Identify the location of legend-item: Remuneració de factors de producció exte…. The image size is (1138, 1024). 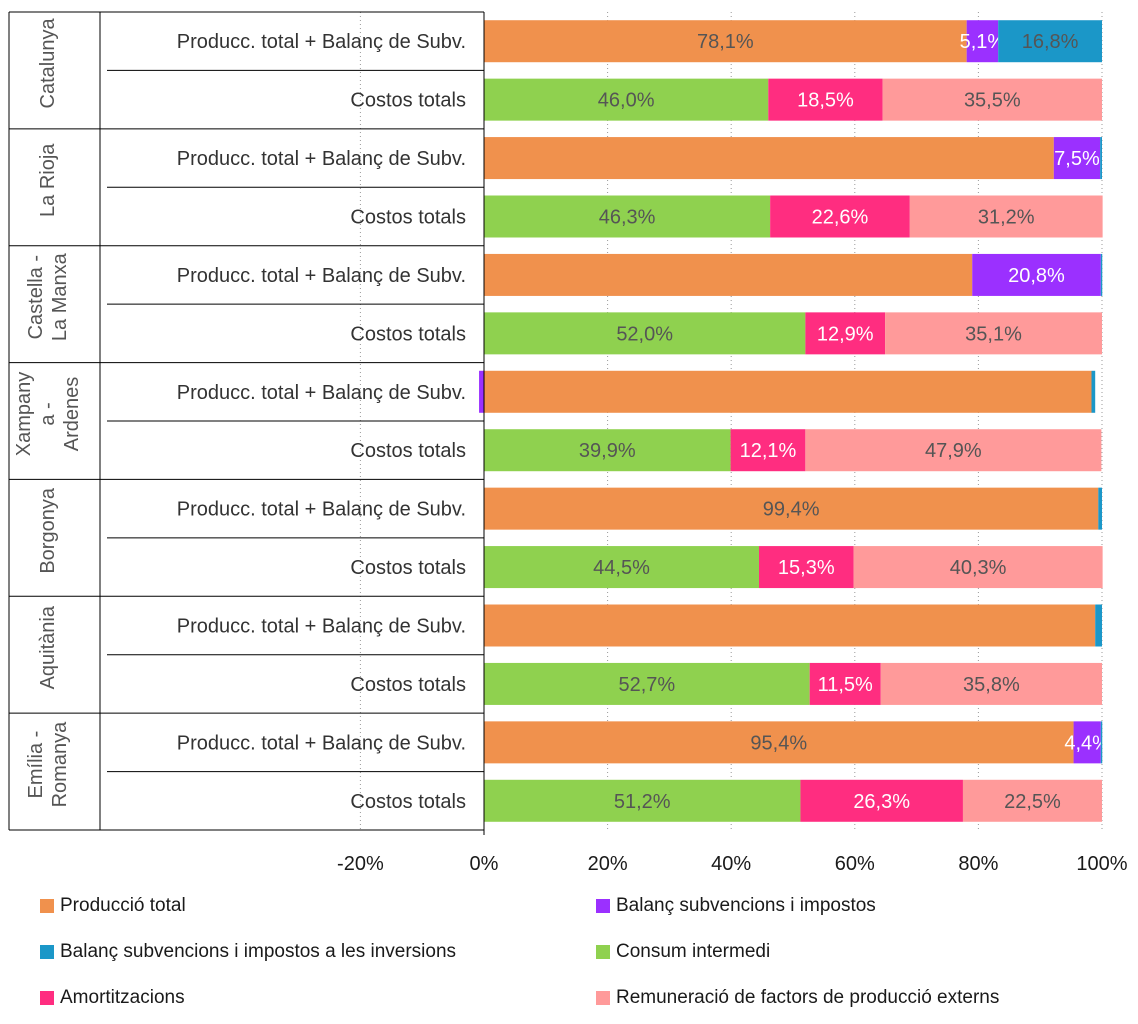
(797, 998).